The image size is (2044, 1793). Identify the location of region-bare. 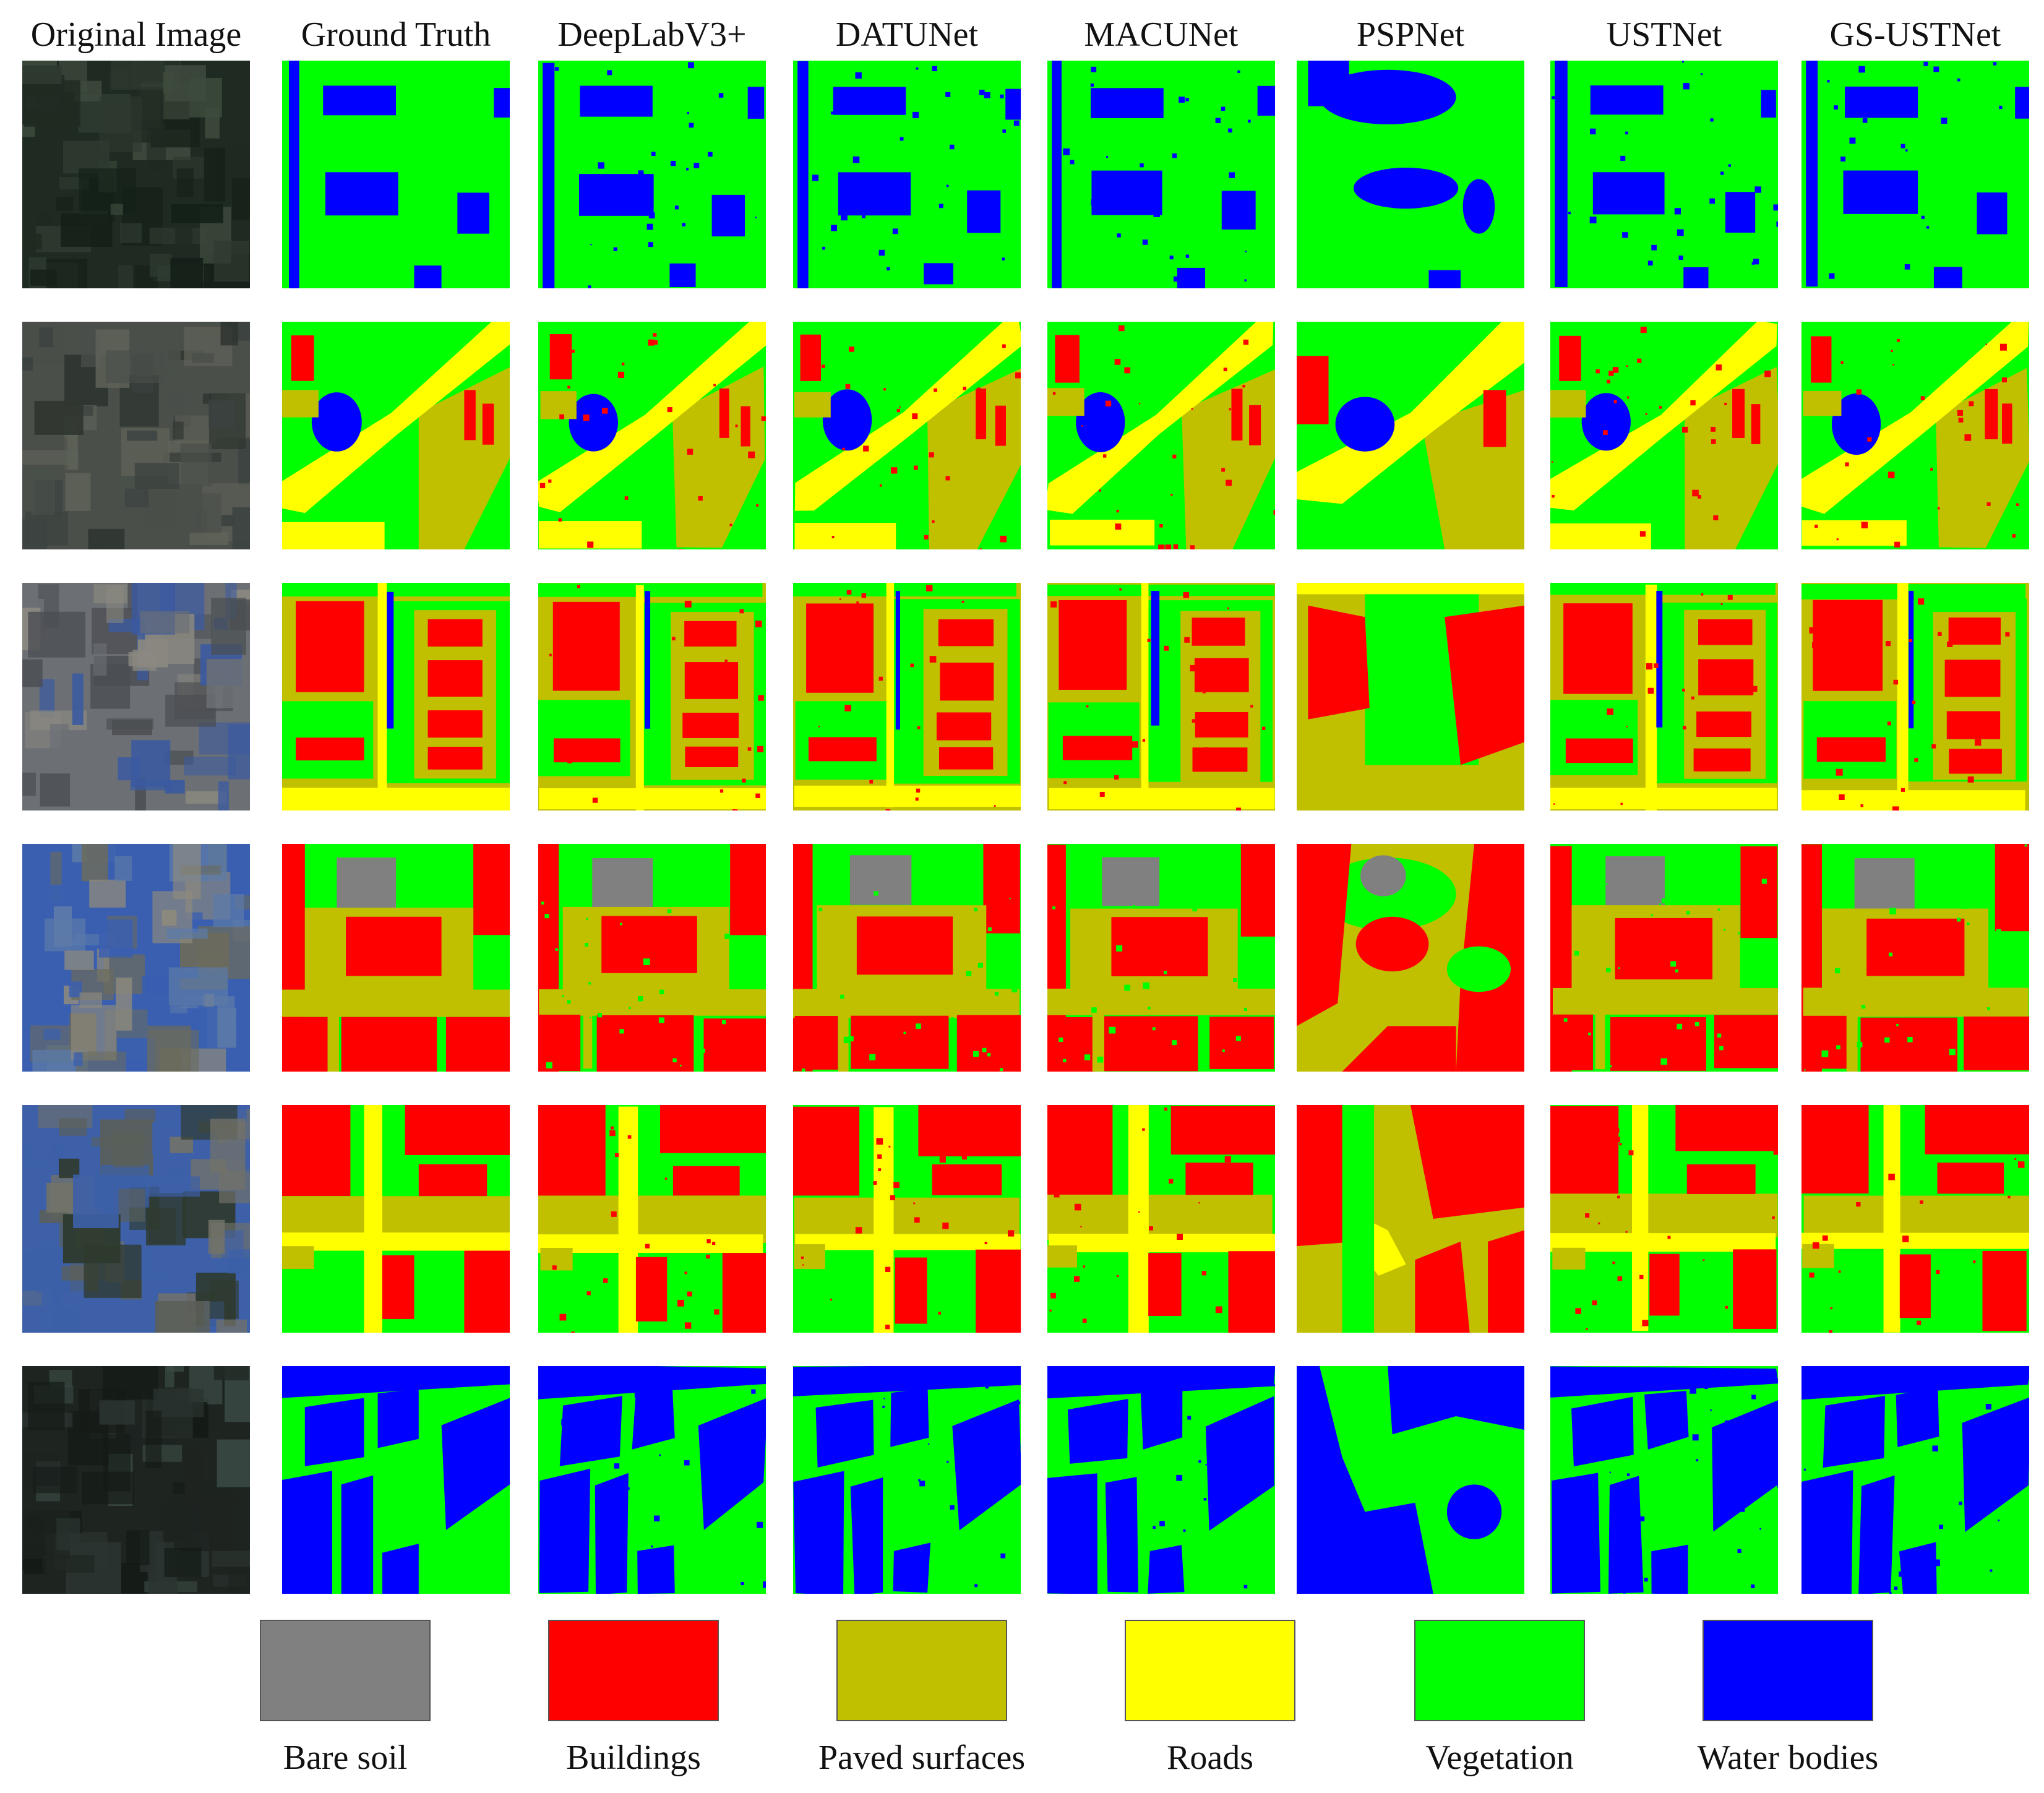
(366, 883).